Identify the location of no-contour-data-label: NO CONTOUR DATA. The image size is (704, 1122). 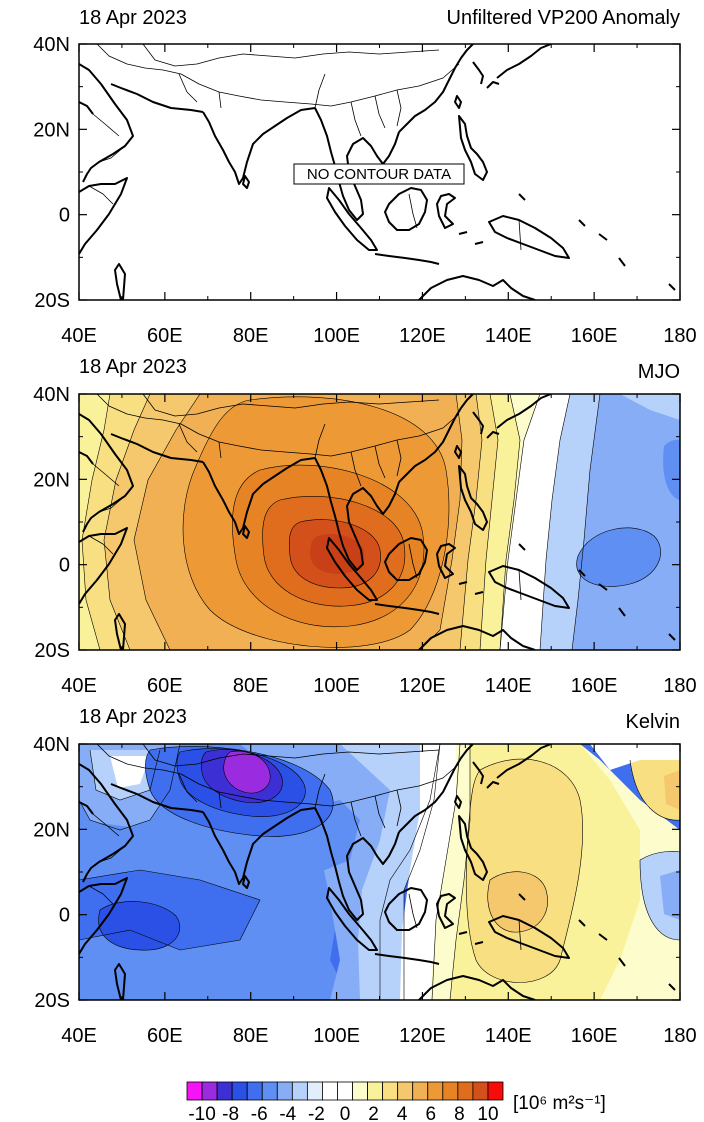
(379, 174).